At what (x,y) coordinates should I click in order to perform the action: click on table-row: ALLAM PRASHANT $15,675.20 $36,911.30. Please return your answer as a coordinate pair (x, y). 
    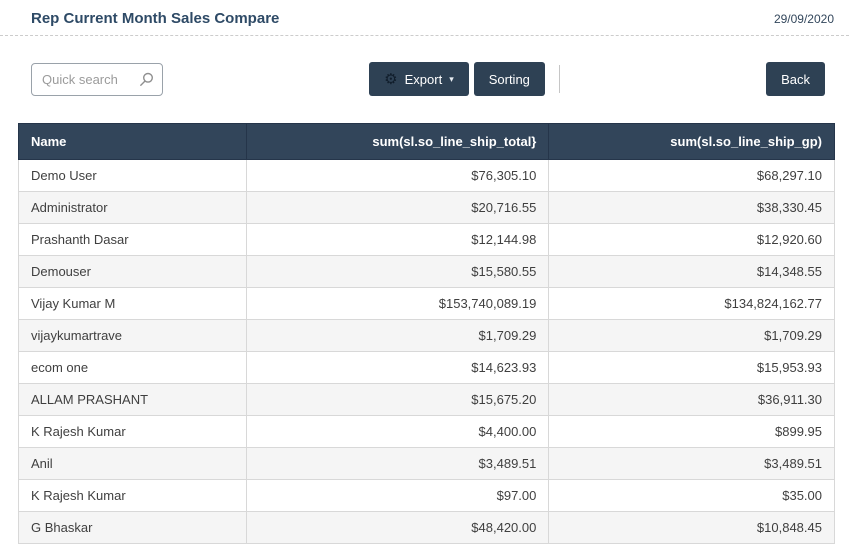
    Looking at the image, I should click on (426, 399).